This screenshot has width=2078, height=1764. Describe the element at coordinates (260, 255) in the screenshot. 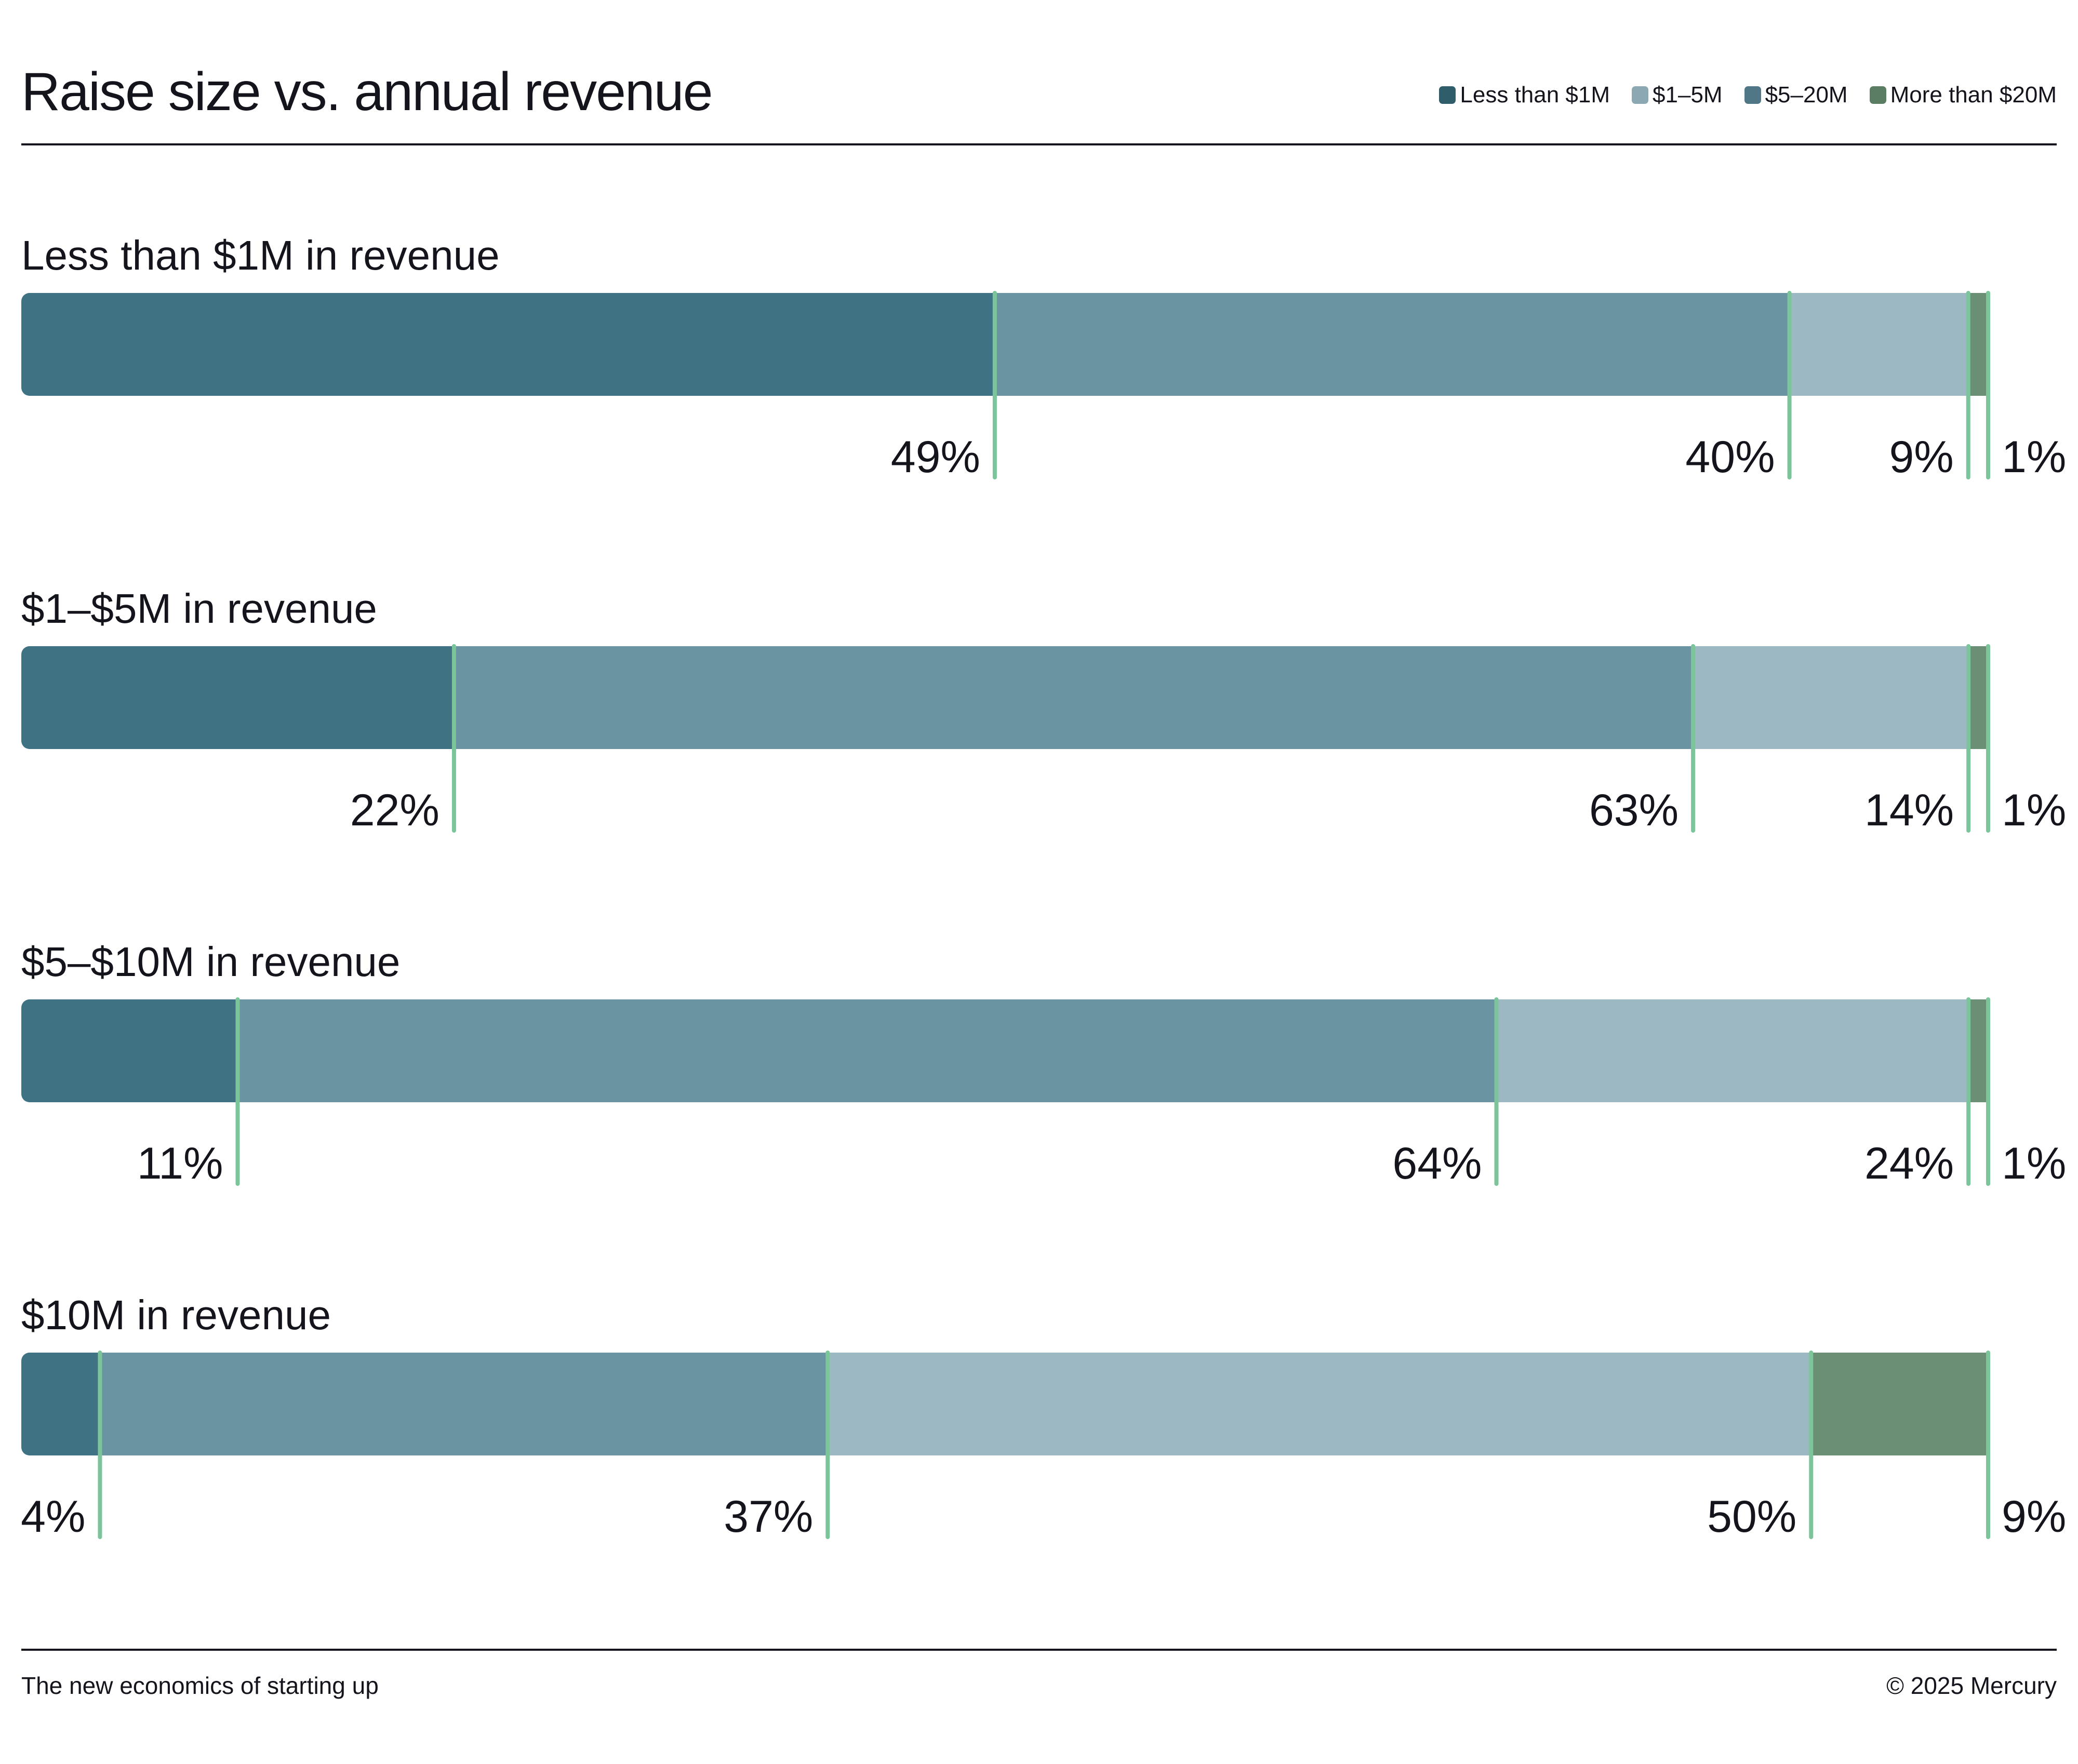

I see `row-label: Less than $1M in revenue` at that location.